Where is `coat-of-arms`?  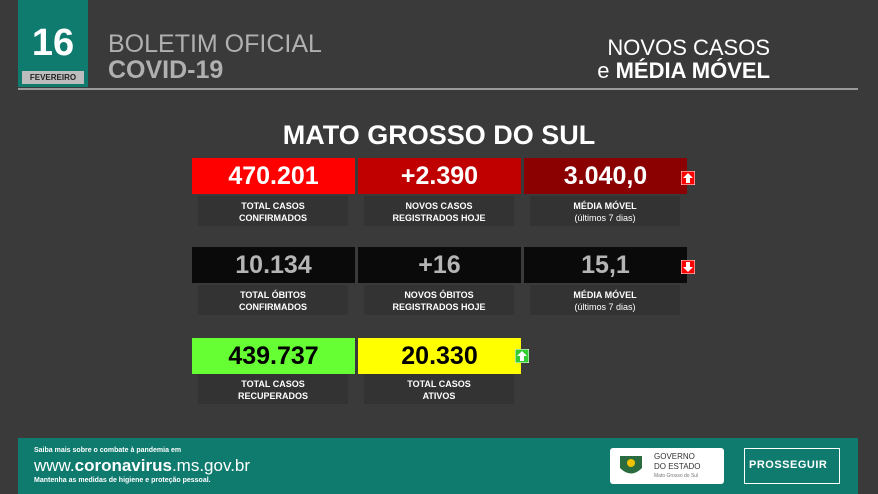 coat-of-arms is located at coordinates (631, 465).